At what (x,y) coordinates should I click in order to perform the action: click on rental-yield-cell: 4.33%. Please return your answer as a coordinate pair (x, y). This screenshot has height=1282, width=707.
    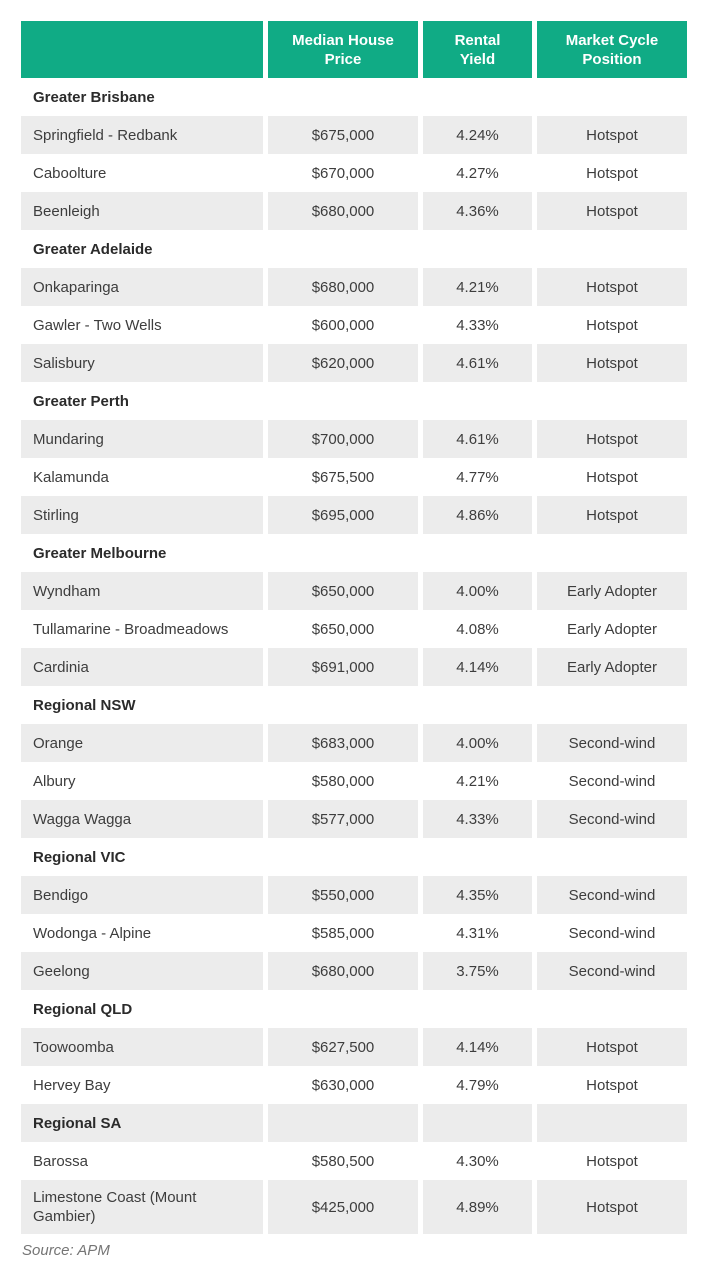
    Looking at the image, I should click on (477, 325).